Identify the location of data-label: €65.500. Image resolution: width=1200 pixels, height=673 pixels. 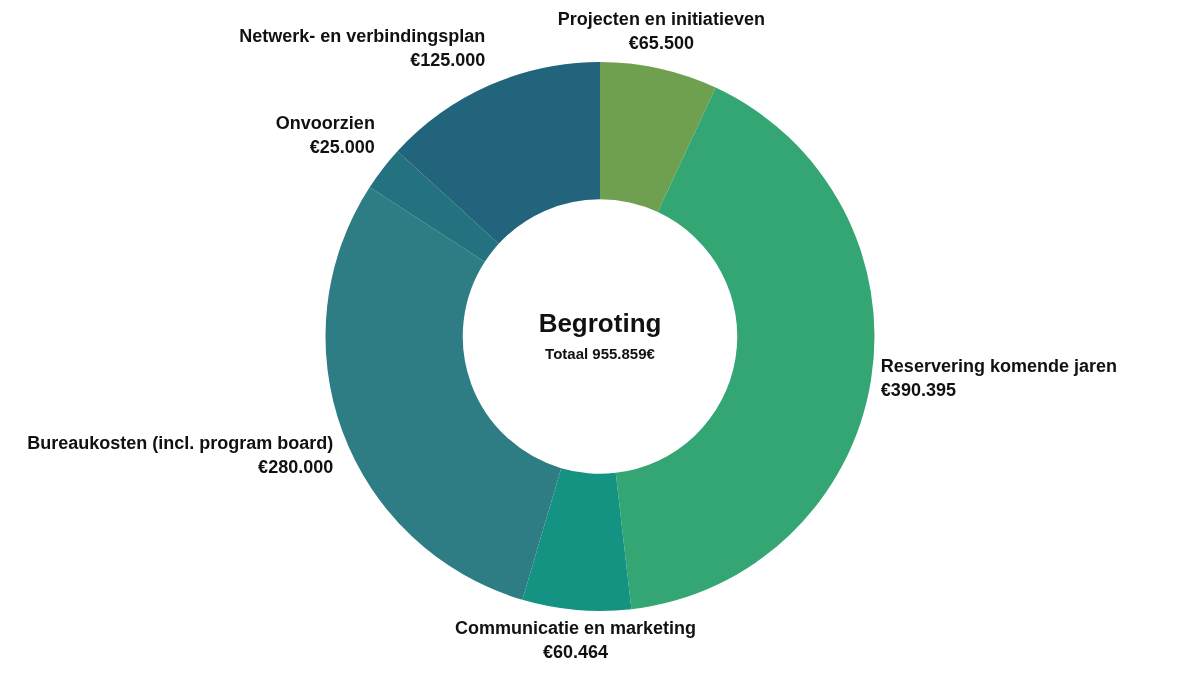
(661, 42).